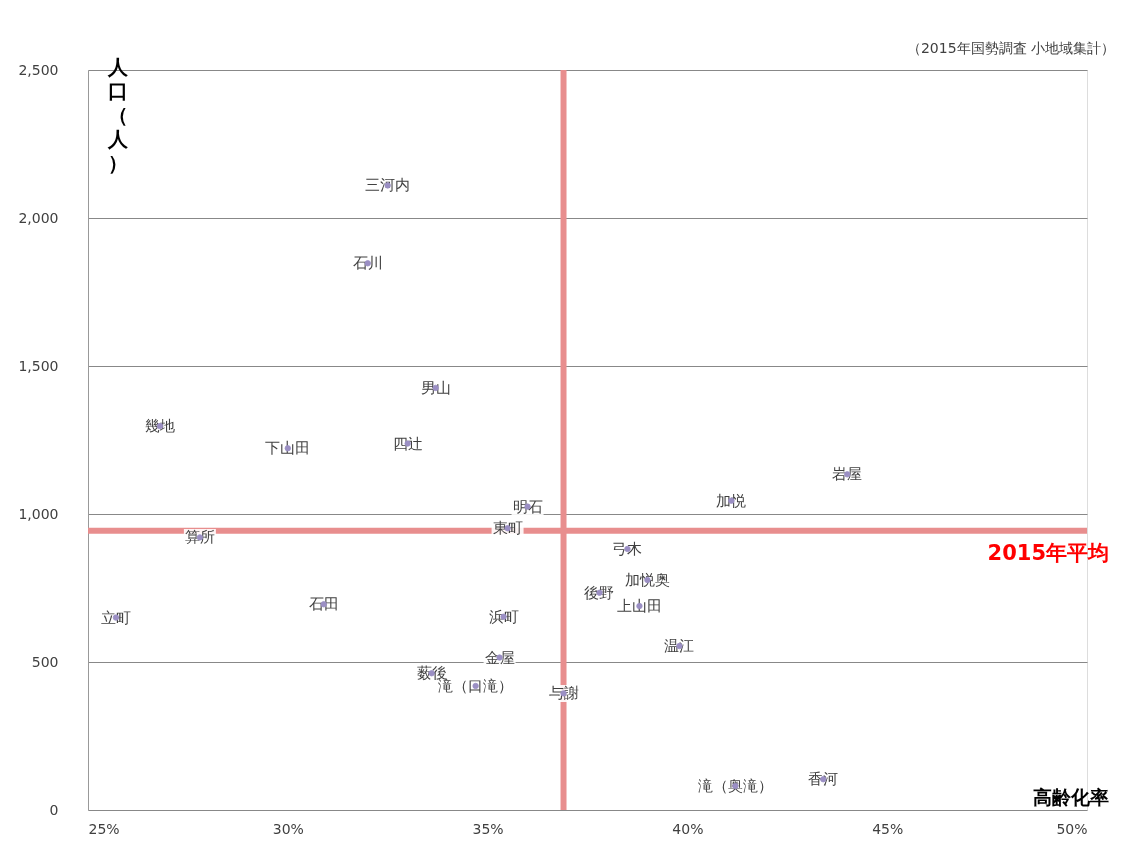  I want to click on x-axis-title: 高齢化率, so click(1071, 797).